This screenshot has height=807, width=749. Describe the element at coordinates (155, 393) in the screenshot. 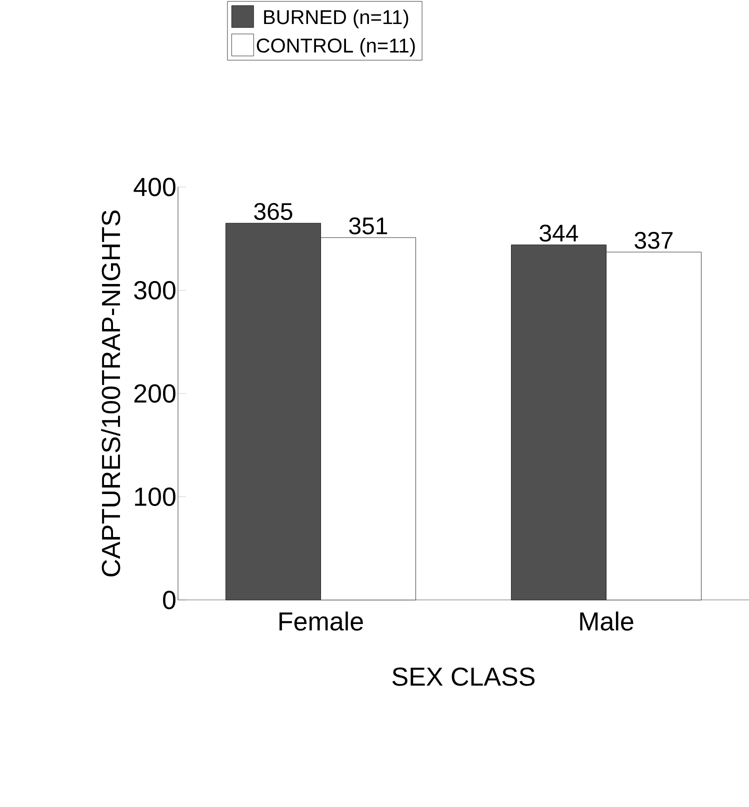

I see `y-tick-label: 200` at that location.